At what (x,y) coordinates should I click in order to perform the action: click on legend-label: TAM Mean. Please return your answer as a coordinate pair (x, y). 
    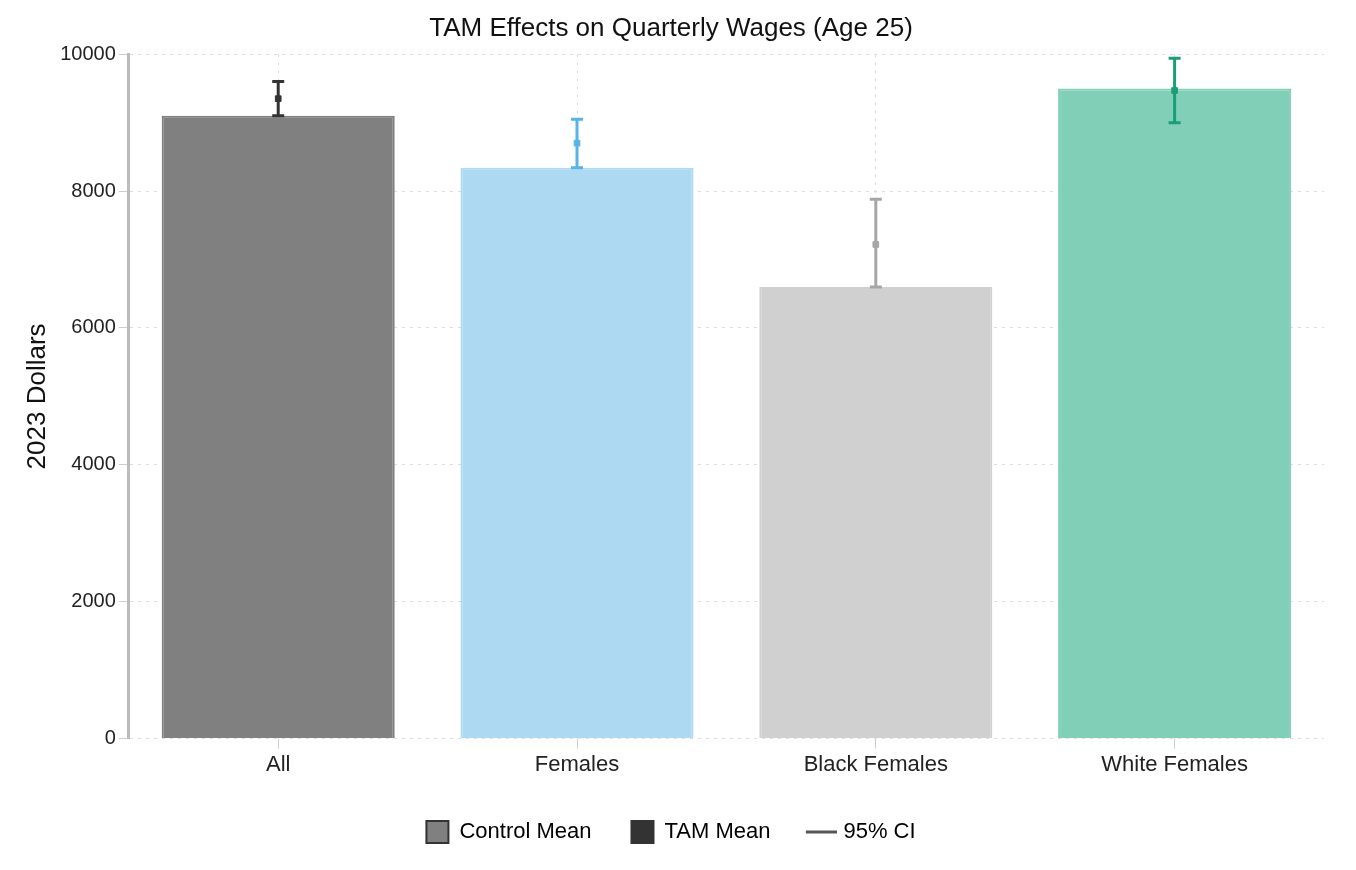
    Looking at the image, I should click on (717, 831).